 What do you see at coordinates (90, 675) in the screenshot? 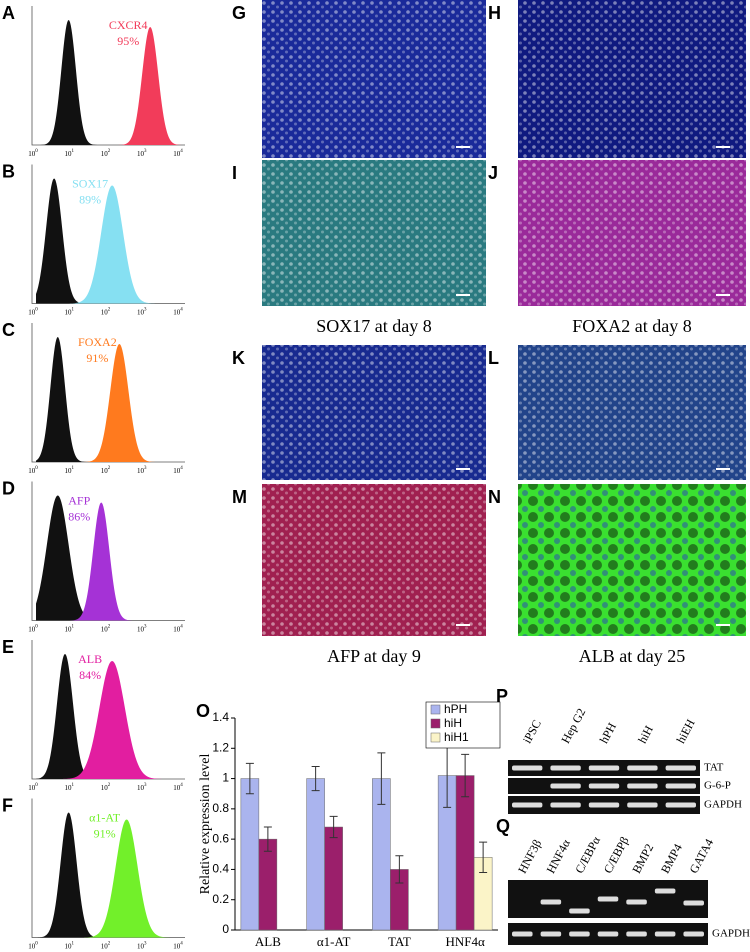
I see `percent-label: 84%` at bounding box center [90, 675].